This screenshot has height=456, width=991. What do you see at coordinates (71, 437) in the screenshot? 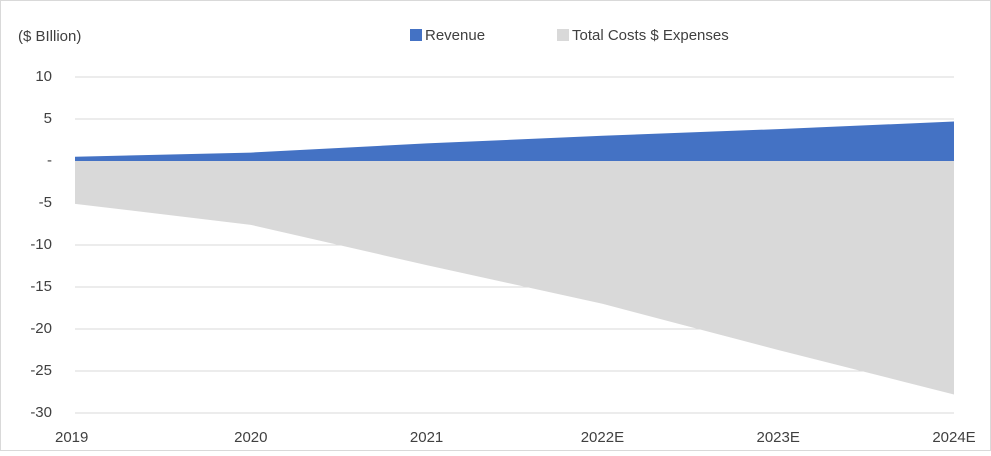
I see `x-tick-label: 2019` at bounding box center [71, 437].